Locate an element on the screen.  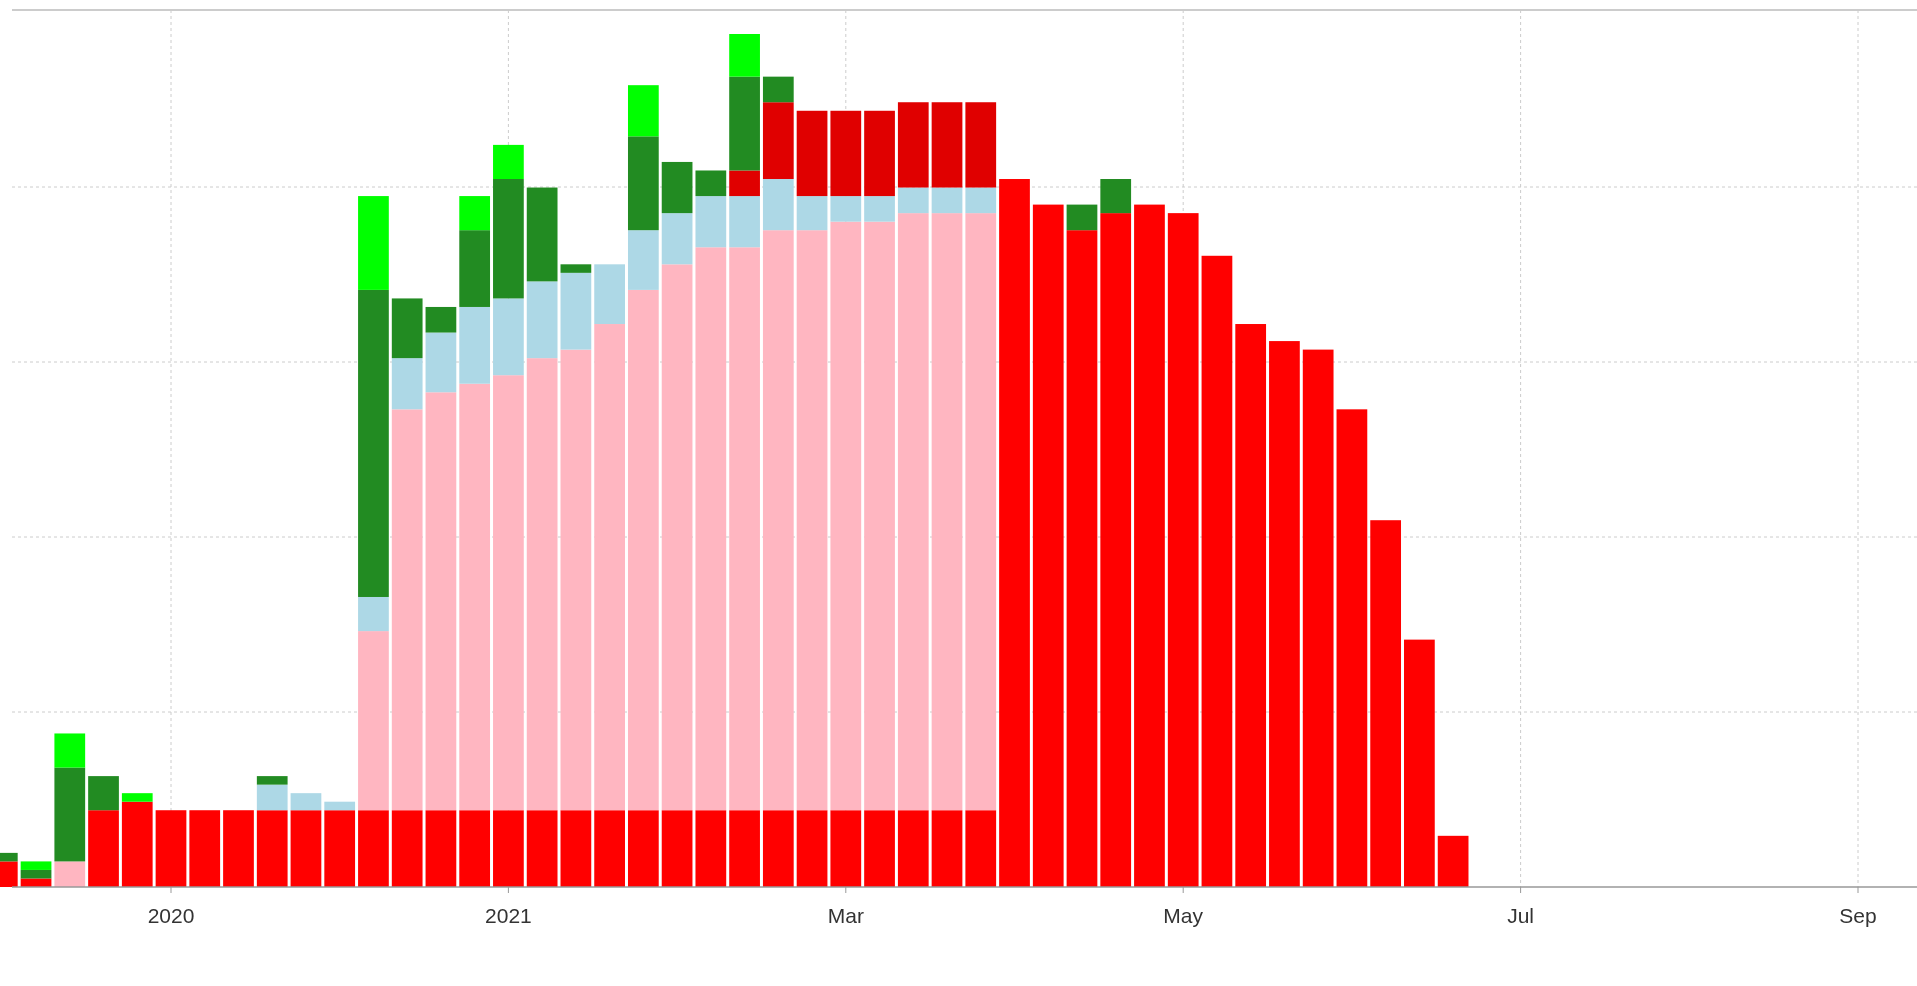
x-tick-label: Jul is located at coordinates (1521, 915).